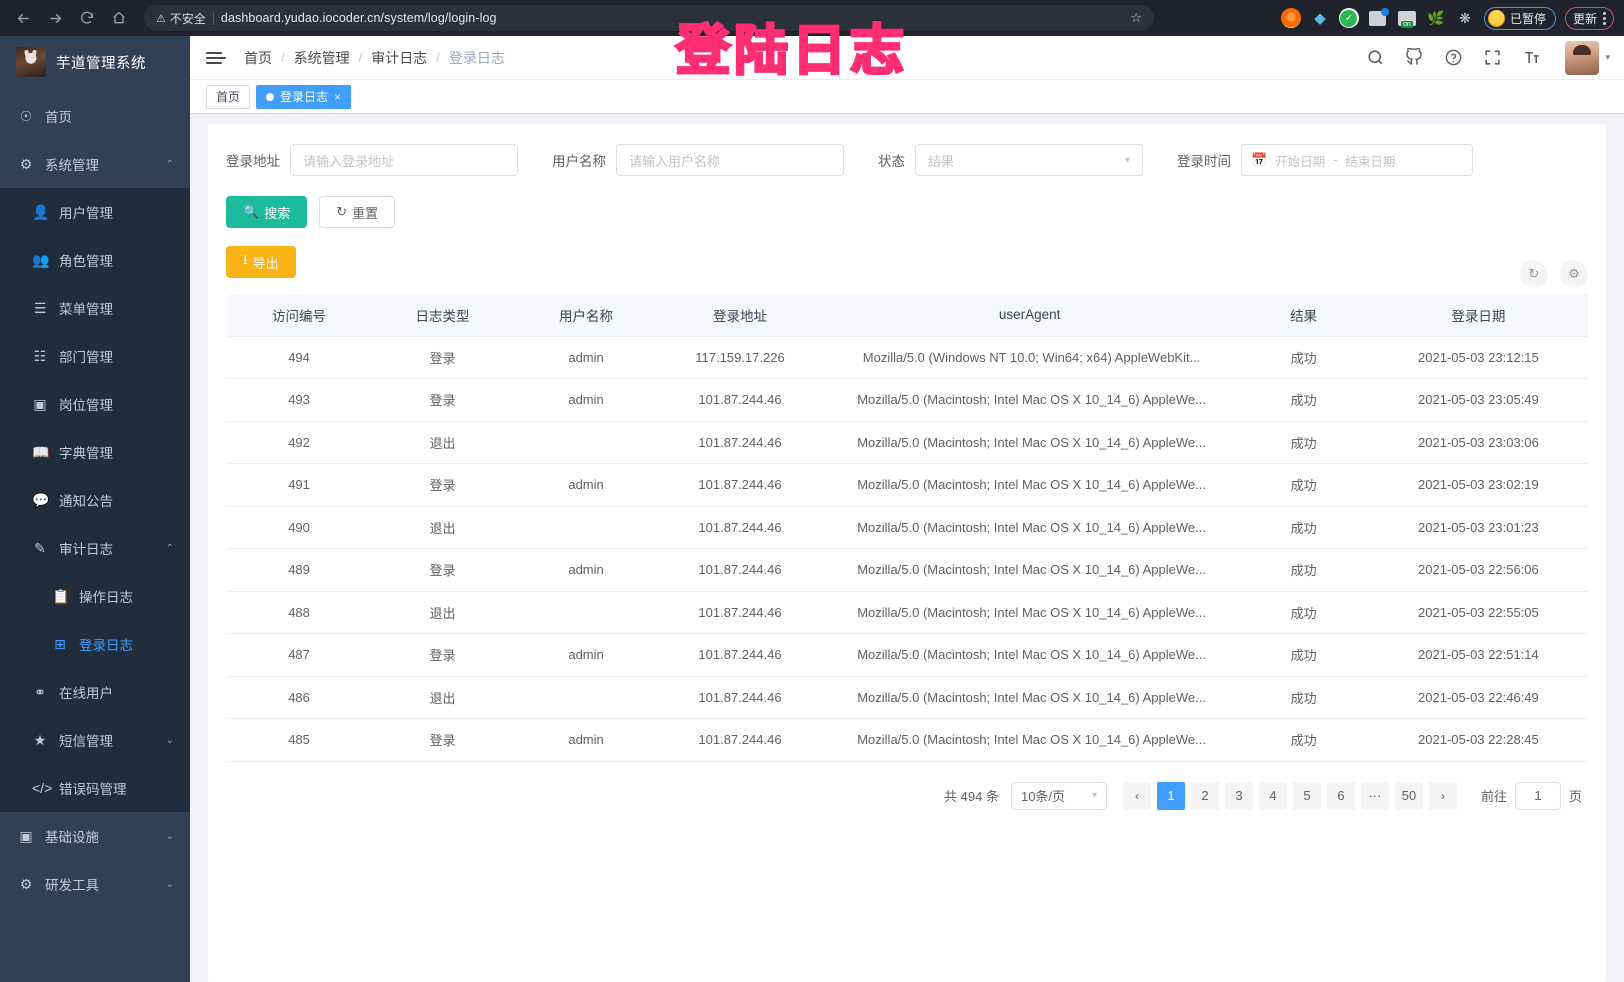 The image size is (1624, 982). What do you see at coordinates (55, 18) in the screenshot?
I see `forward-arrow-icon` at bounding box center [55, 18].